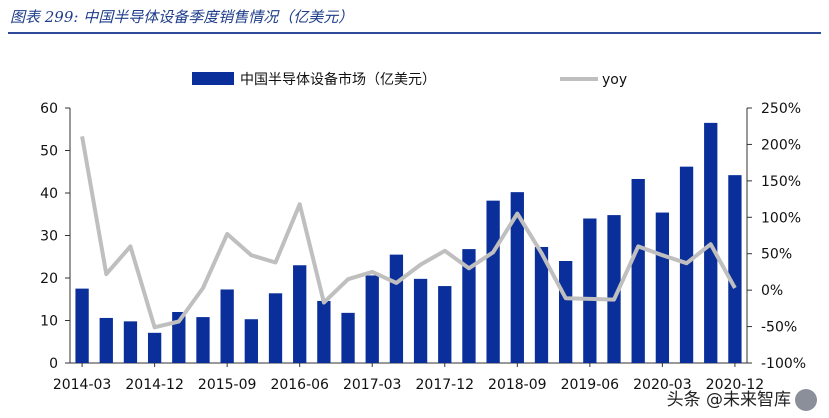  I want to click on y-left-tick-label: 40, so click(49, 194).